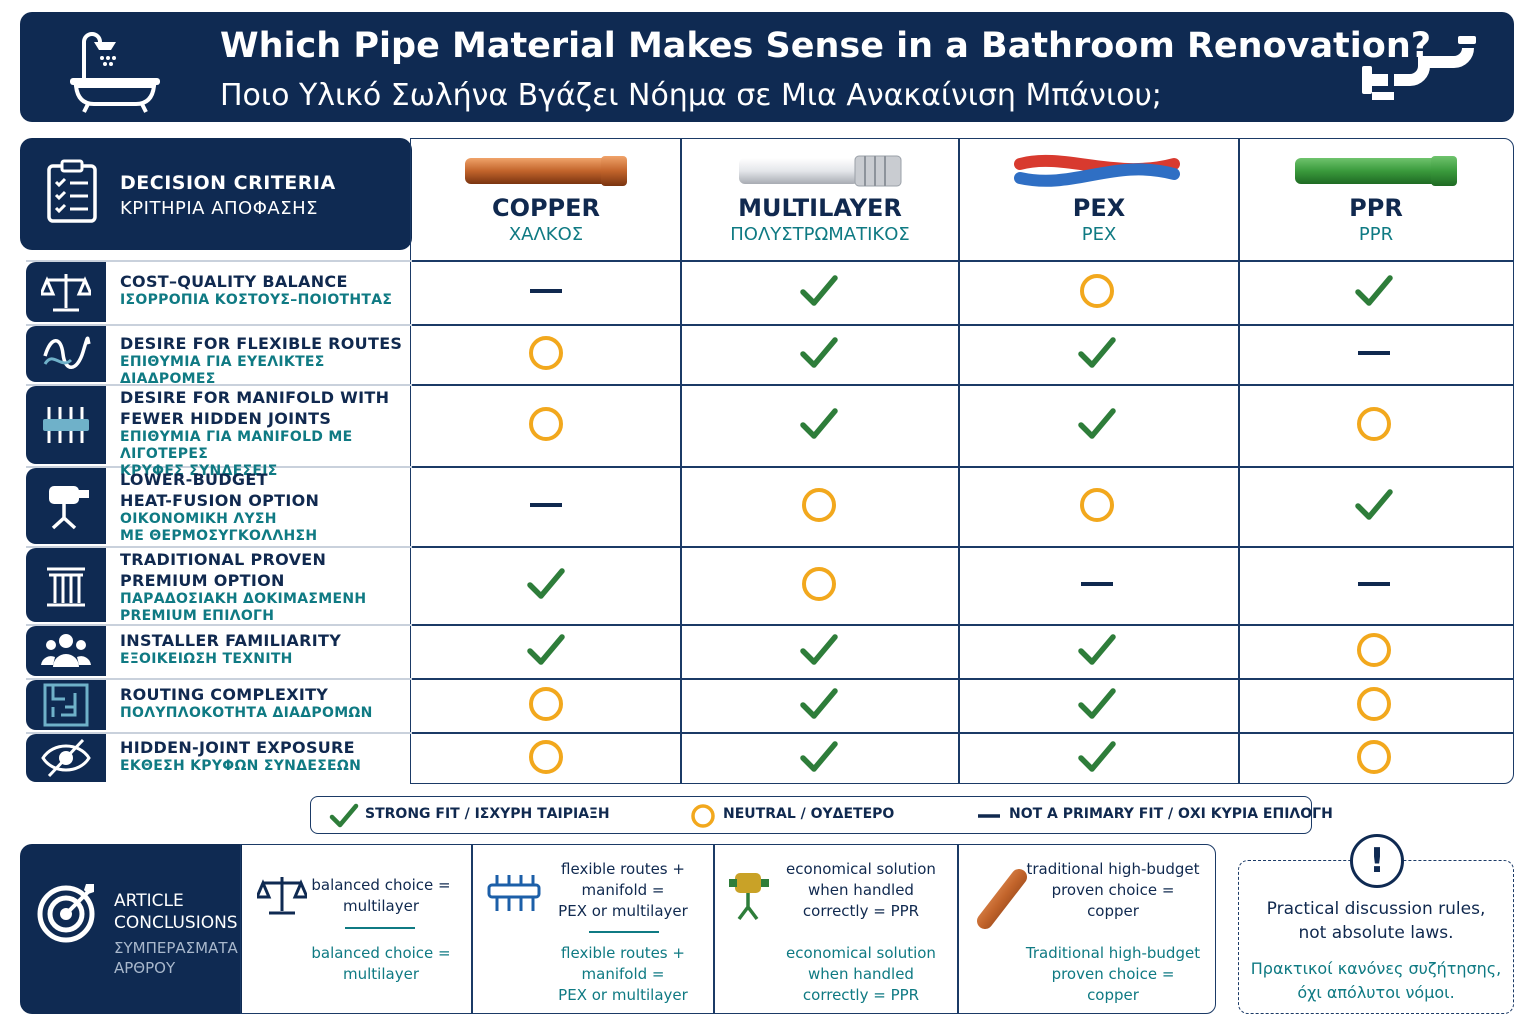 The width and height of the screenshot is (1536, 1024). What do you see at coordinates (1113, 953) in the screenshot?
I see `conclusion-line: Traditional high-budget` at bounding box center [1113, 953].